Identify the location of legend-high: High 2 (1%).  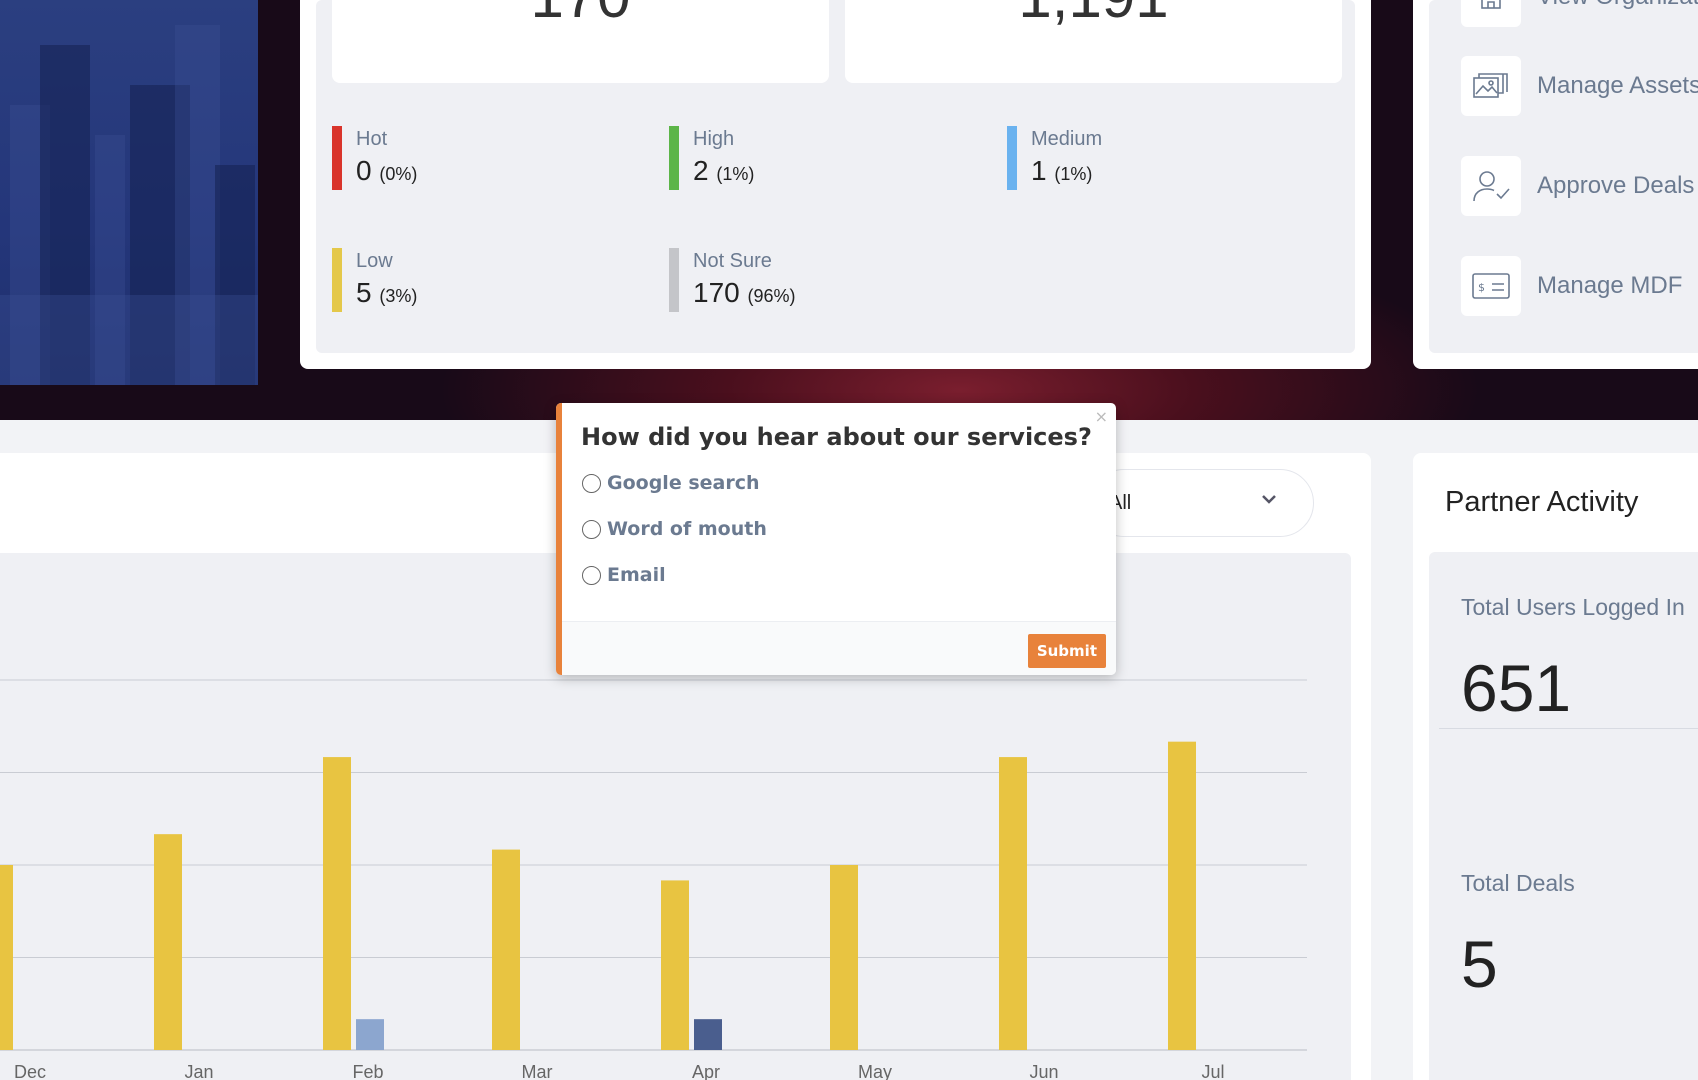
(711, 158).